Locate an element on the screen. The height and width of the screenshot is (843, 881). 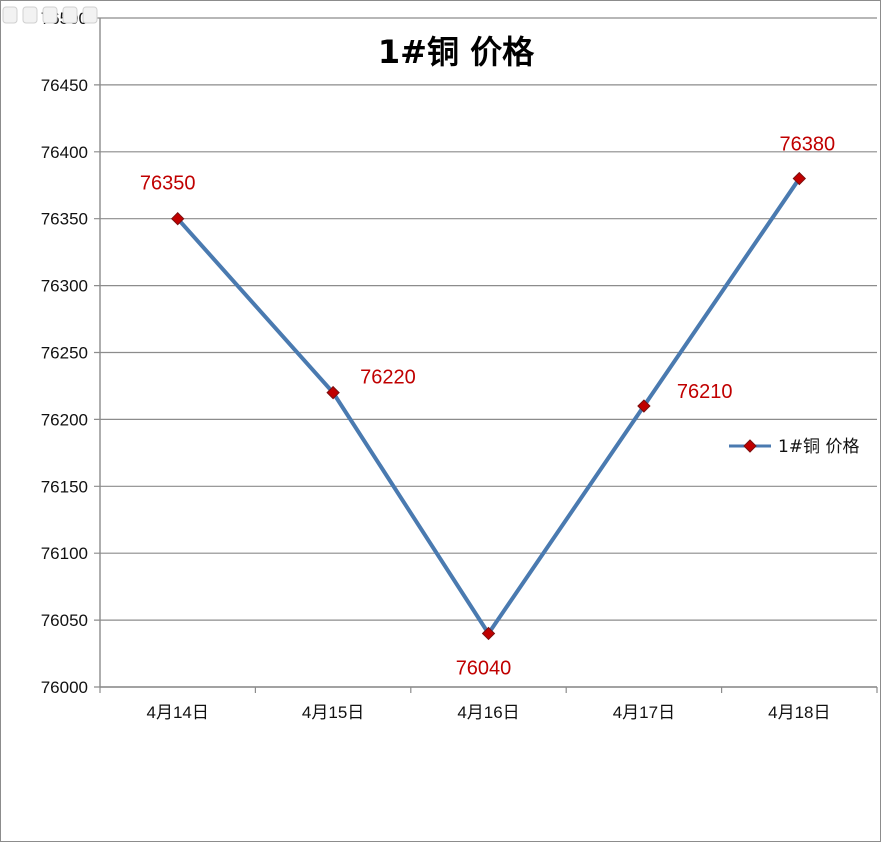
x-tick-label: 4月18日 is located at coordinates (799, 712).